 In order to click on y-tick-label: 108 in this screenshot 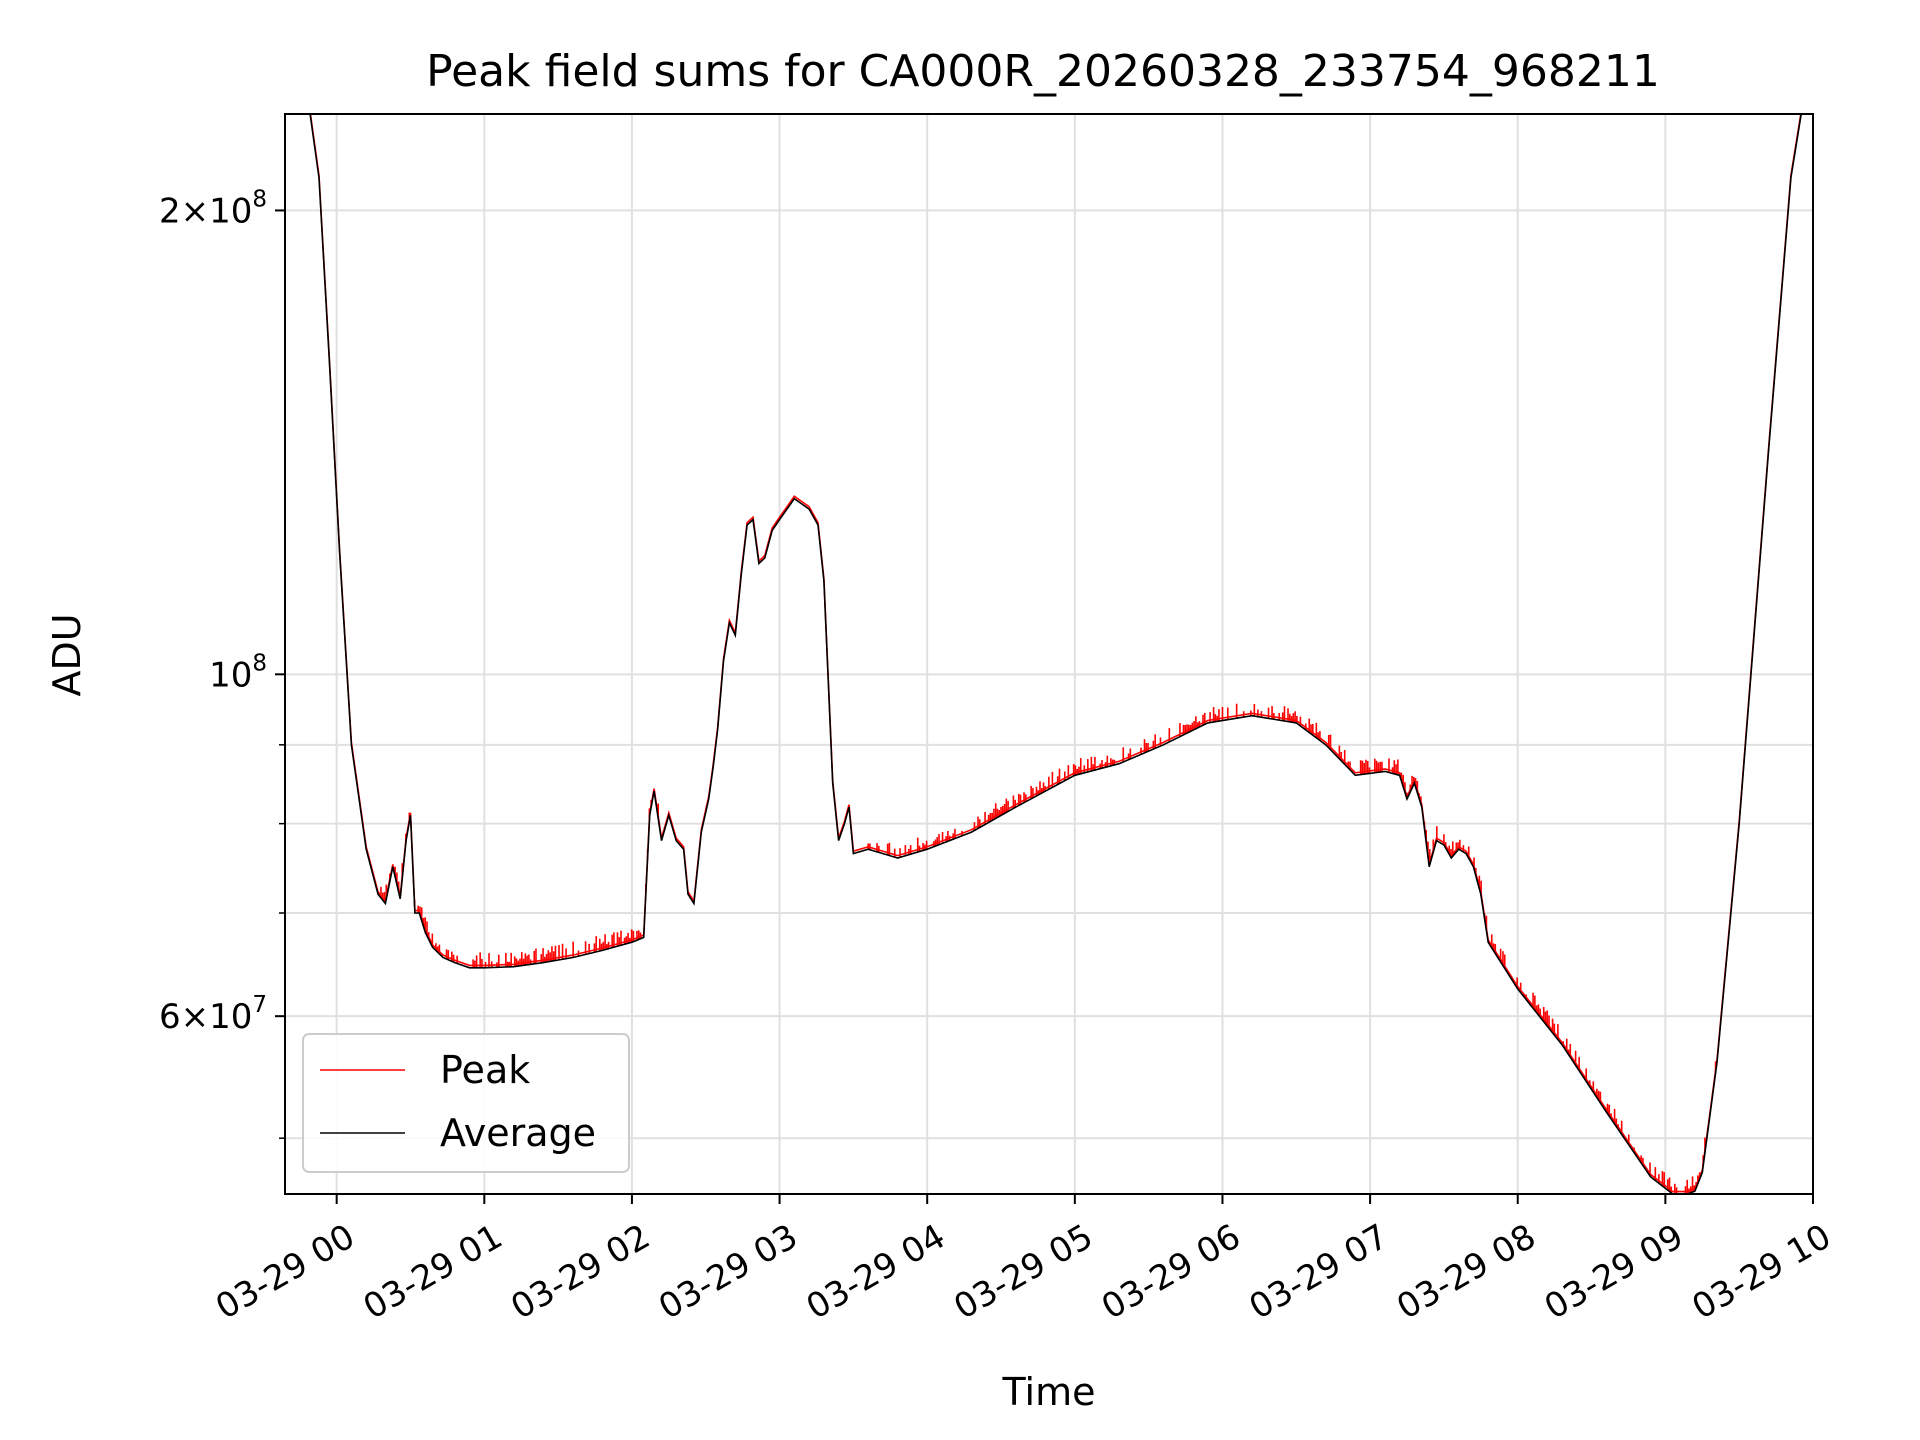, I will do `click(238, 672)`.